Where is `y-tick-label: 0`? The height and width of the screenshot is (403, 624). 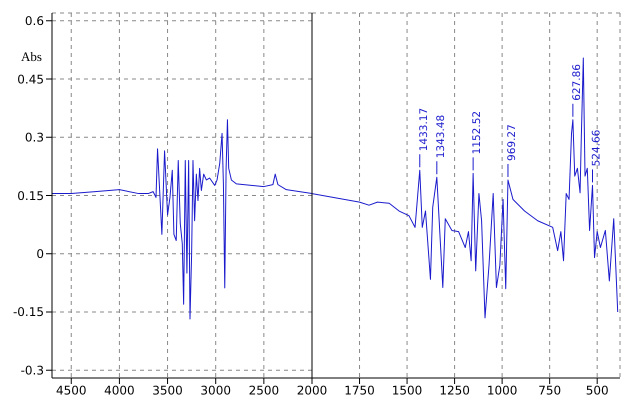 y-tick-label: 0 is located at coordinates (40, 254).